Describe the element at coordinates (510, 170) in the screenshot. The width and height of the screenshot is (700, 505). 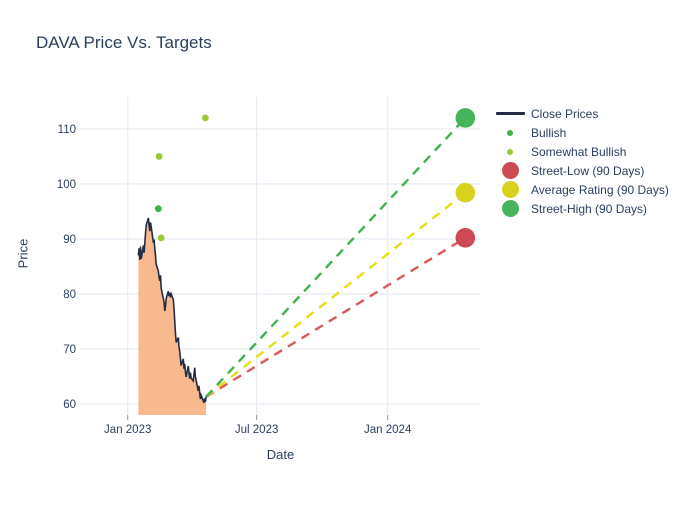
I see `street-low-90-days-legend-marker-icon` at that location.